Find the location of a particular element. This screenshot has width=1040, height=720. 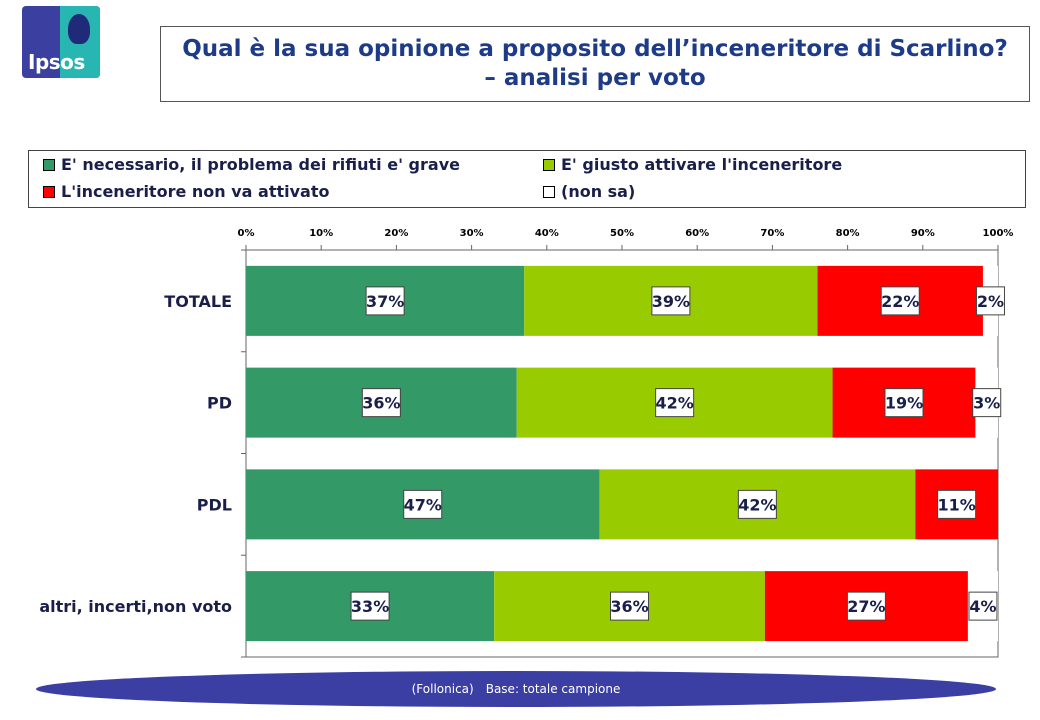

x-tick-label: 10% is located at coordinates (321, 233).